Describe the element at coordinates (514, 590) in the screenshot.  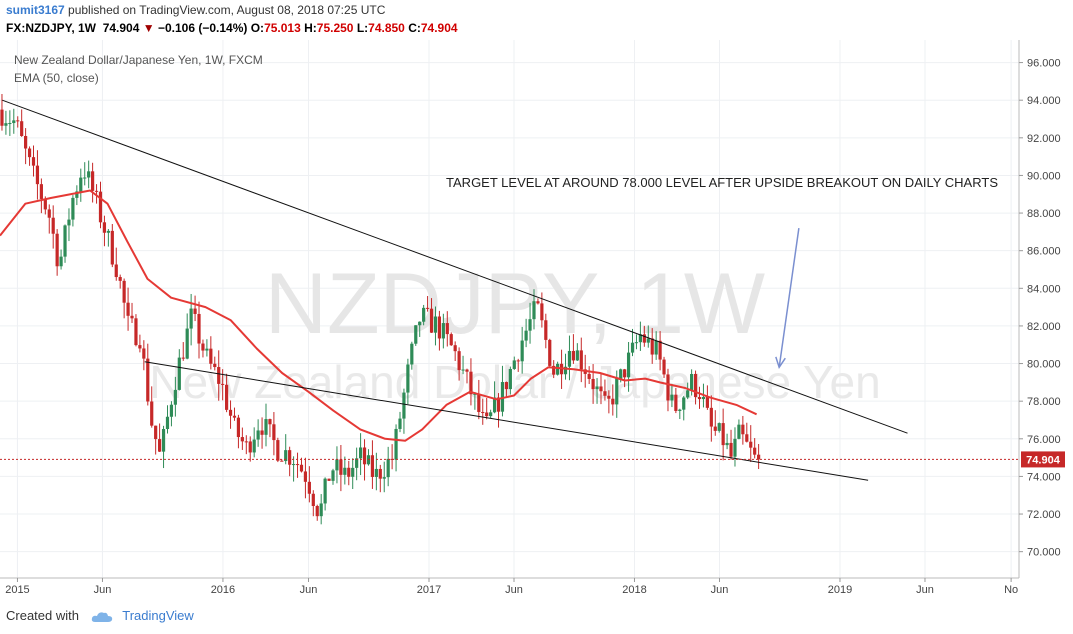
I see `x-tick-label: Jun` at that location.